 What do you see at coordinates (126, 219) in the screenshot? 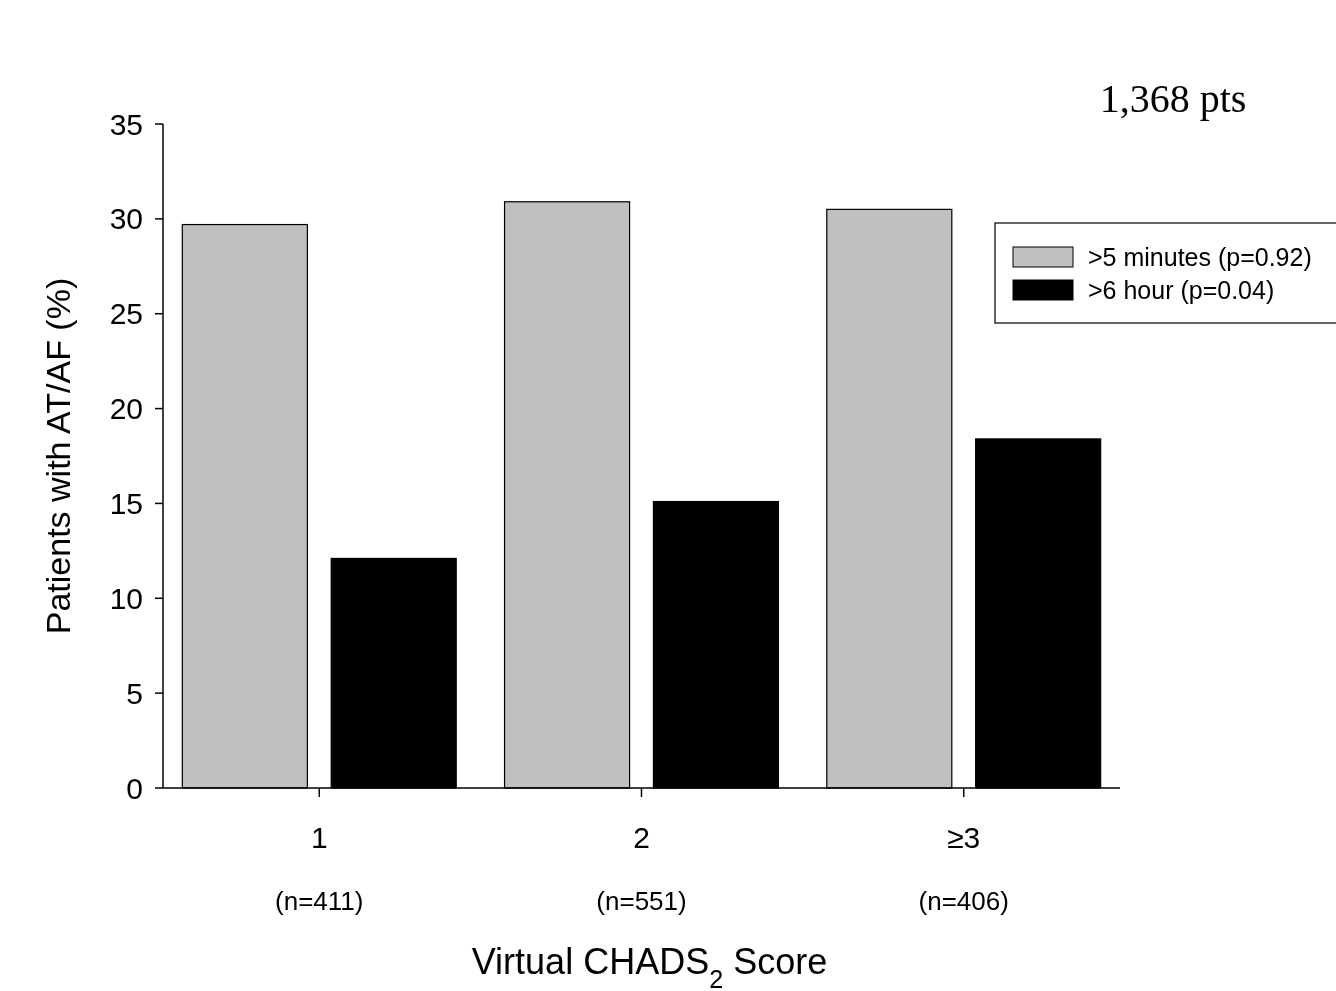
I see `y-tick-label: 30` at bounding box center [126, 219].